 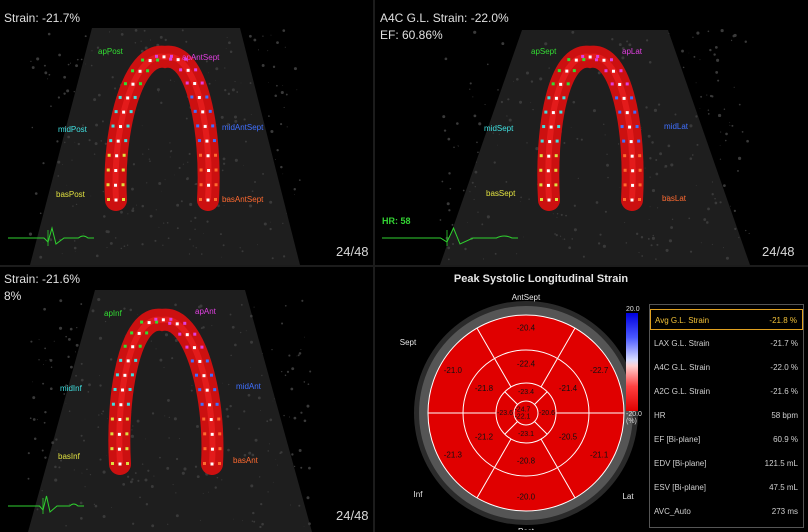 I want to click on segment-label-basal-left: basInf, so click(x=69, y=456).